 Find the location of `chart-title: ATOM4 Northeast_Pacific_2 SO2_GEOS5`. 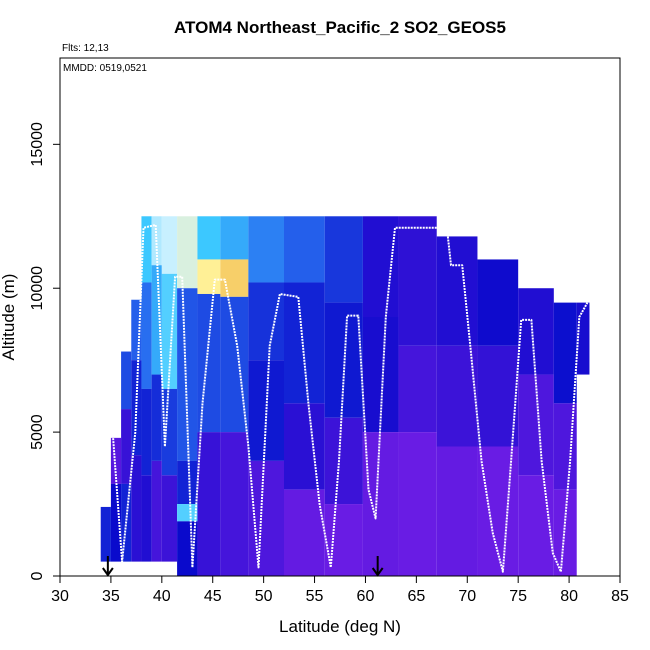

chart-title: ATOM4 Northeast_Pacific_2 SO2_GEOS5 is located at coordinates (340, 27).